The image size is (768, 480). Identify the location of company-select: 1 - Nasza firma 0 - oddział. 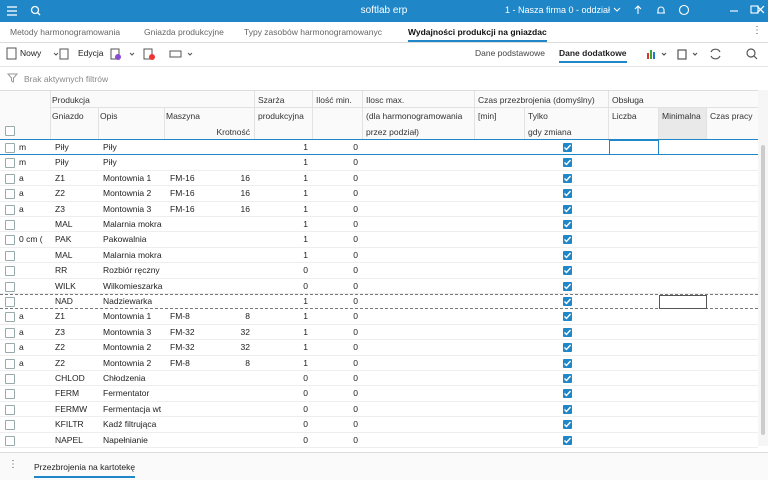
(557, 10).